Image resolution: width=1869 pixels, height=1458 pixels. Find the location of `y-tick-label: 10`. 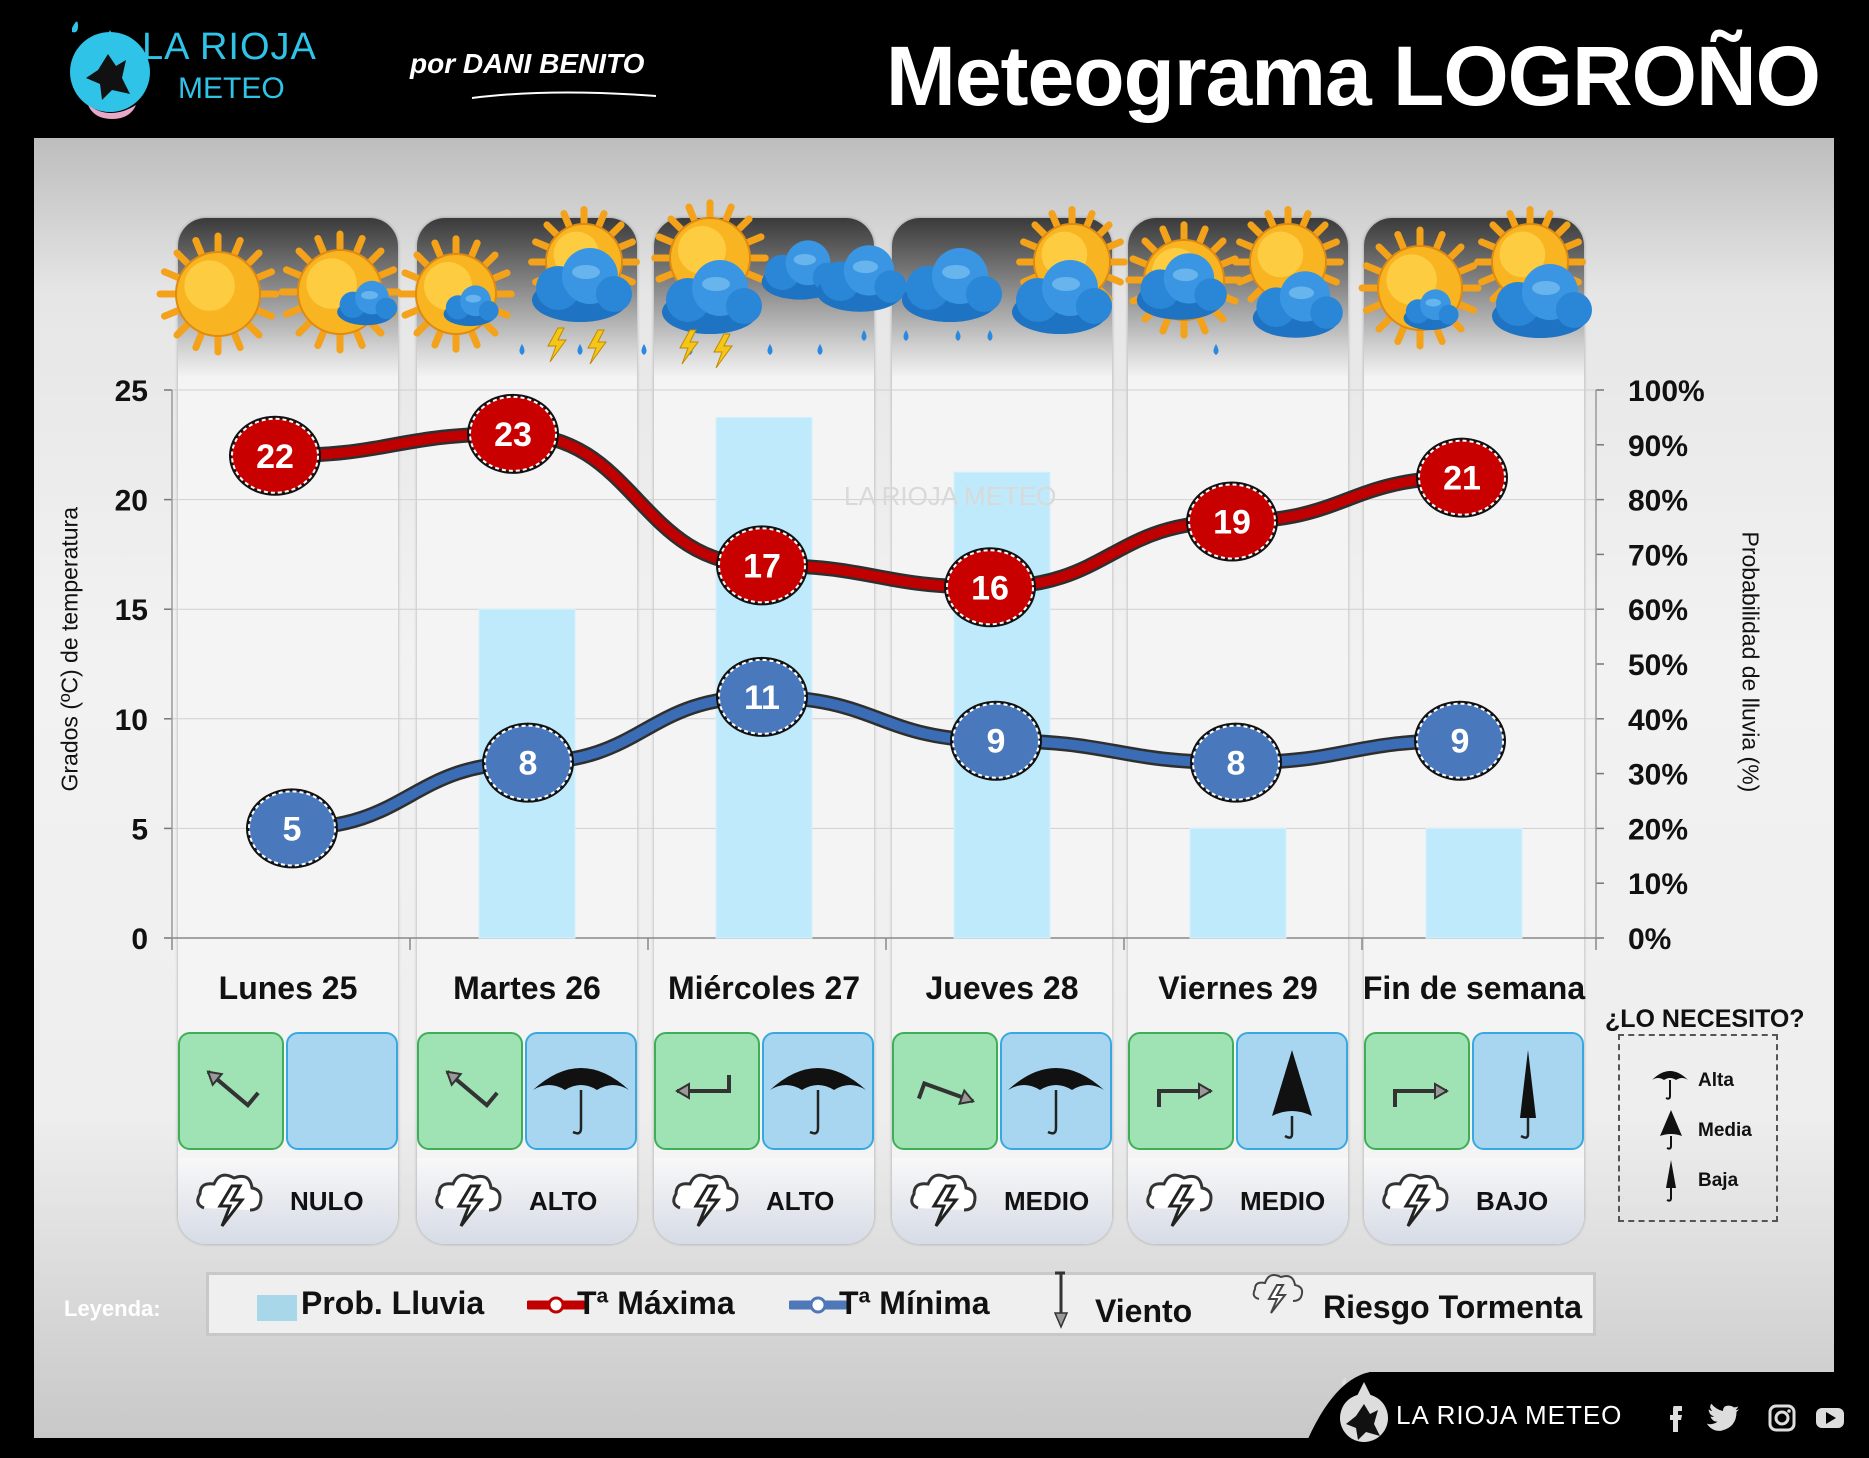

y-tick-label: 10 is located at coordinates (131, 720).